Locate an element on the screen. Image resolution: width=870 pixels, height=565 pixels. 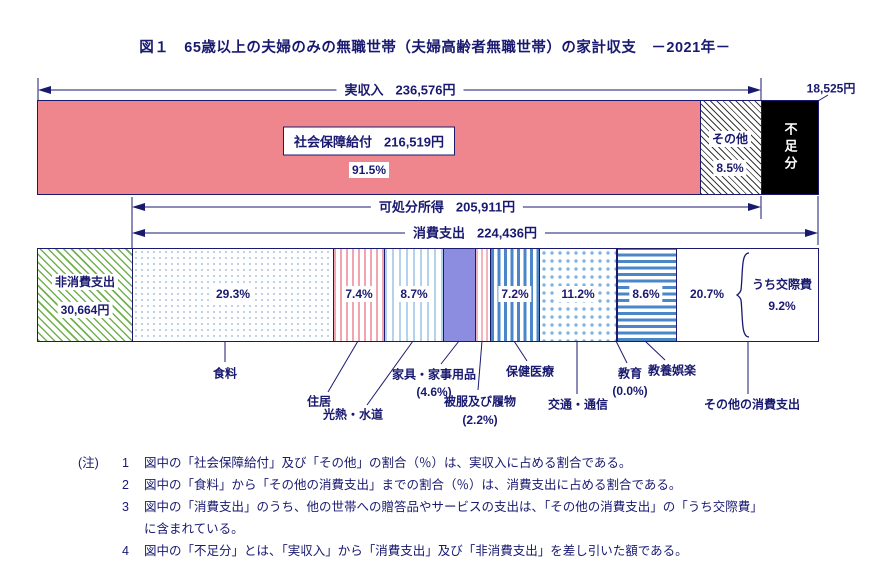
note-mark: (注) is located at coordinates (88, 463).